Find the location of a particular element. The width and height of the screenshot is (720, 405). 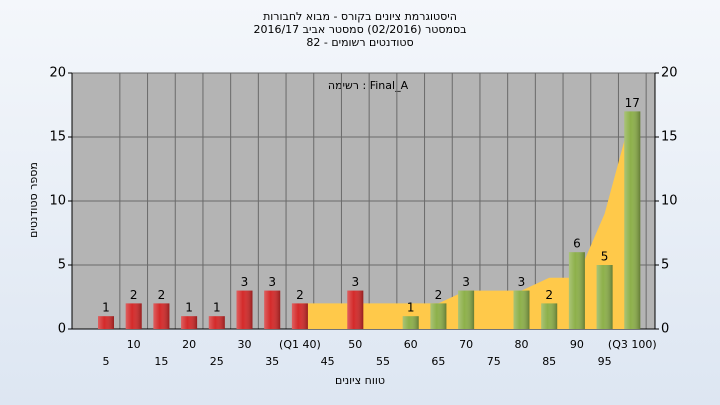

x-tick-label: 25 is located at coordinates (217, 361).